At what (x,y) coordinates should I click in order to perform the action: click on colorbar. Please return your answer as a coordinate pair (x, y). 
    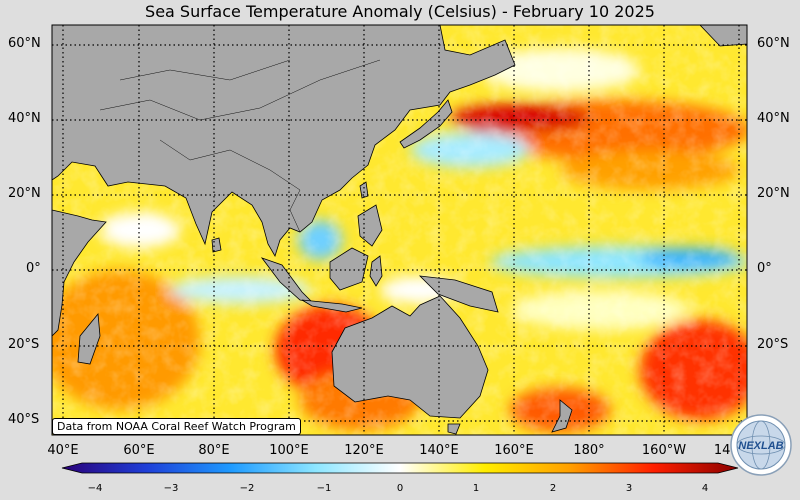
    Looking at the image, I should click on (400, 468).